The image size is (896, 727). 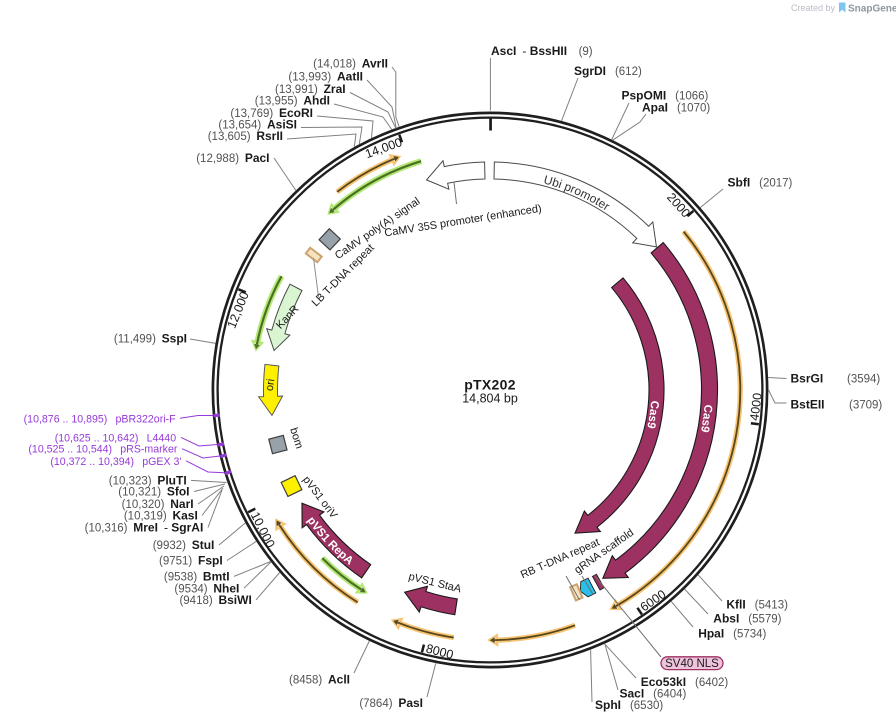 I want to click on svg-text: SV40 NLS, so click(x=692, y=664).